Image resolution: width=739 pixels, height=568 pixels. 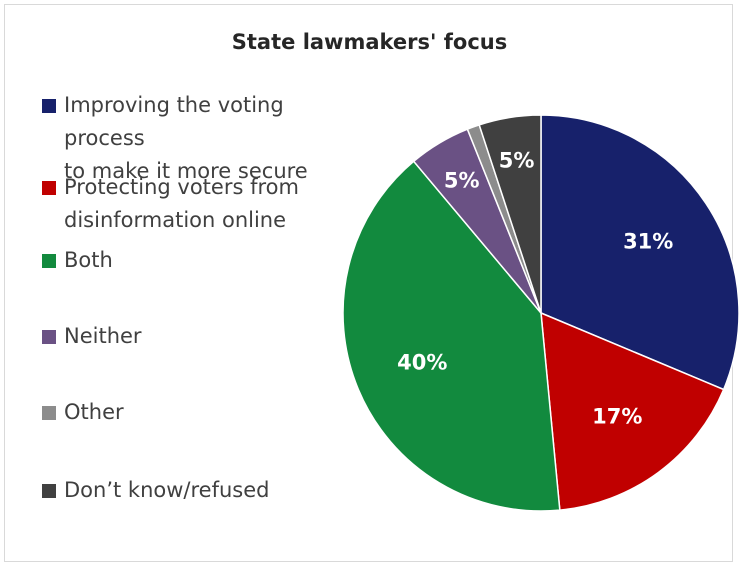 I want to click on legend-label: Neither, so click(x=103, y=336).